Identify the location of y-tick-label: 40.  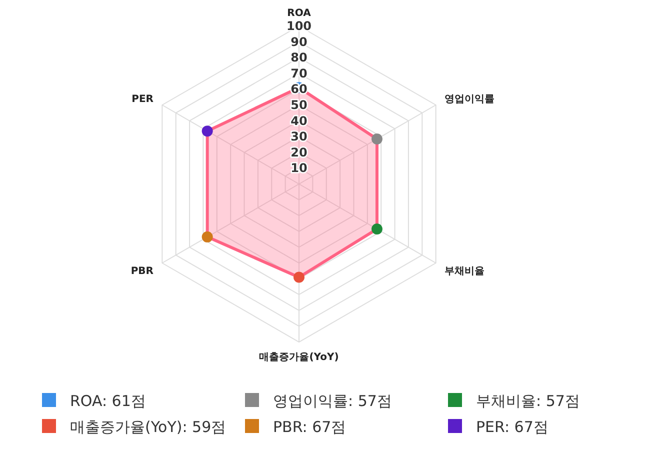
(299, 121).